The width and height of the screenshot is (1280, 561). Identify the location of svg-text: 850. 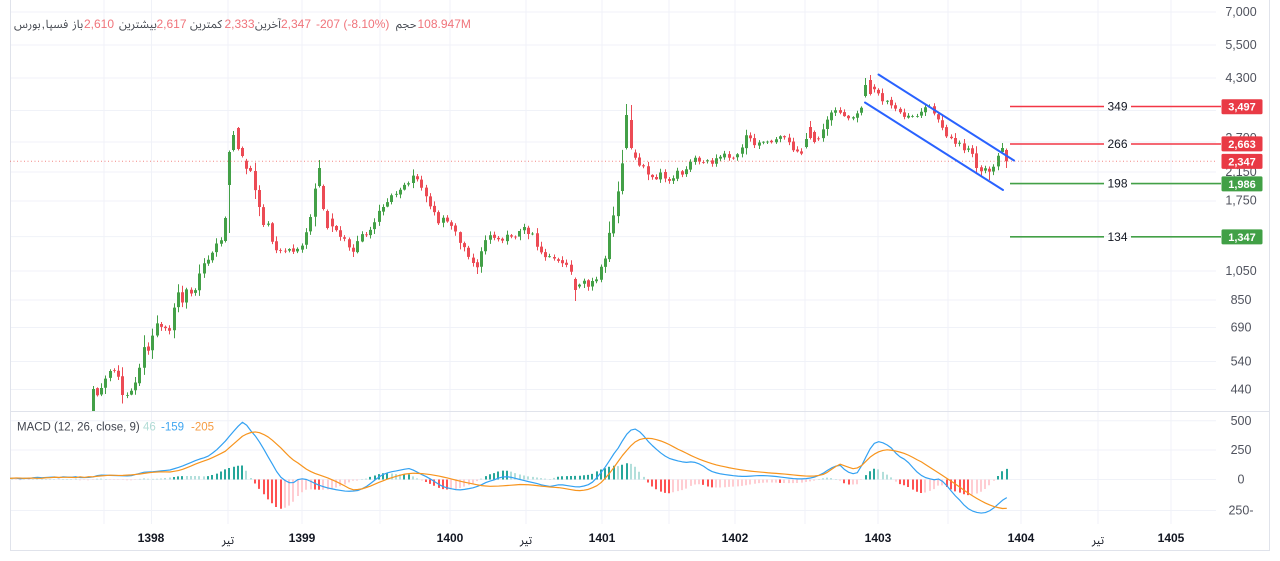
(1241, 300).